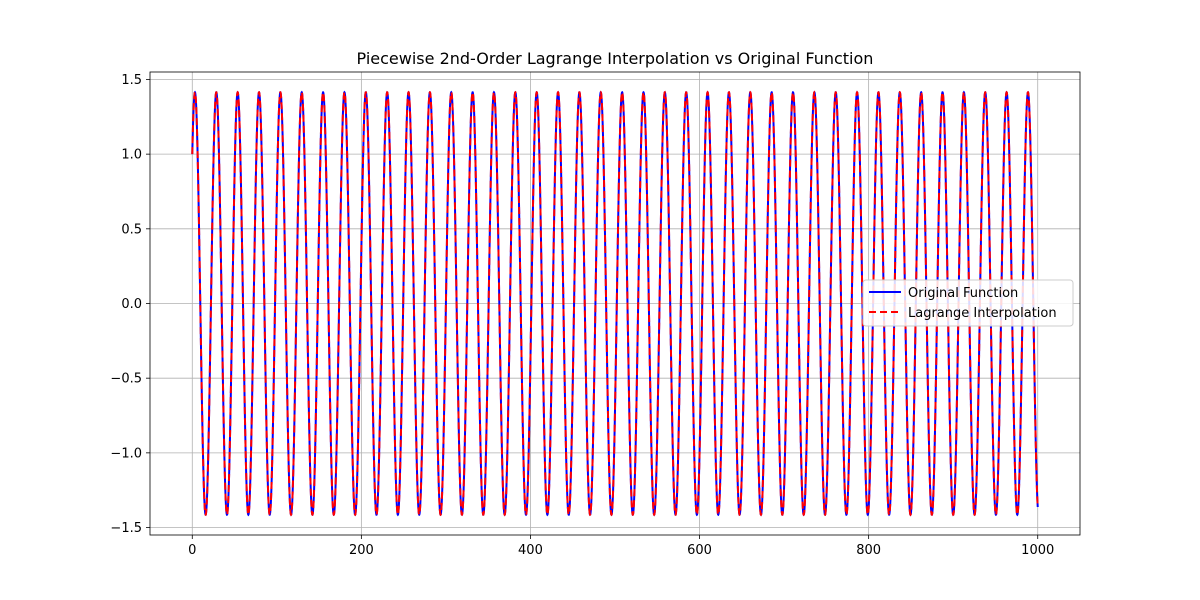 Image resolution: width=1200 pixels, height=600 pixels. Describe the element at coordinates (131, 80) in the screenshot. I see `y-tick-label: 1.5` at that location.